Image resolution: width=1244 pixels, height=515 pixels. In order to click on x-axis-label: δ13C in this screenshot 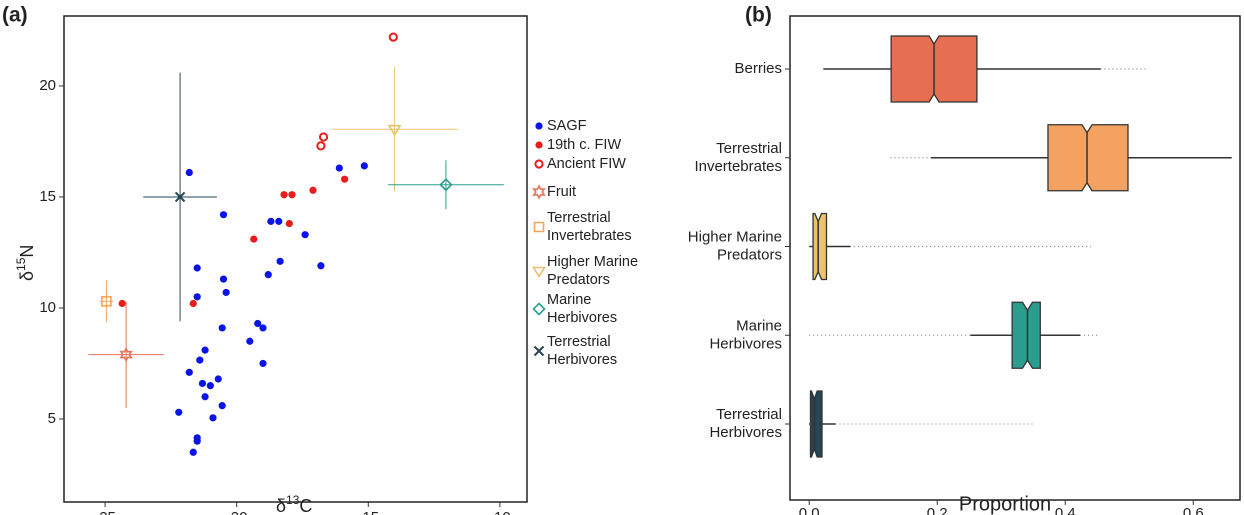, I will do `click(294, 504)`.